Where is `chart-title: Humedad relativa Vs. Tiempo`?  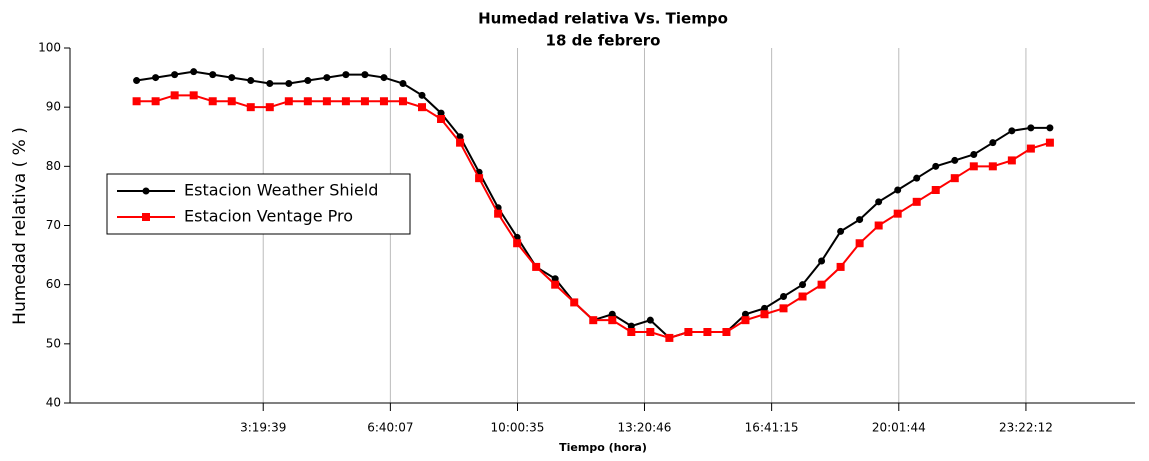
chart-title: Humedad relativa Vs. Tiempo is located at coordinates (603, 19).